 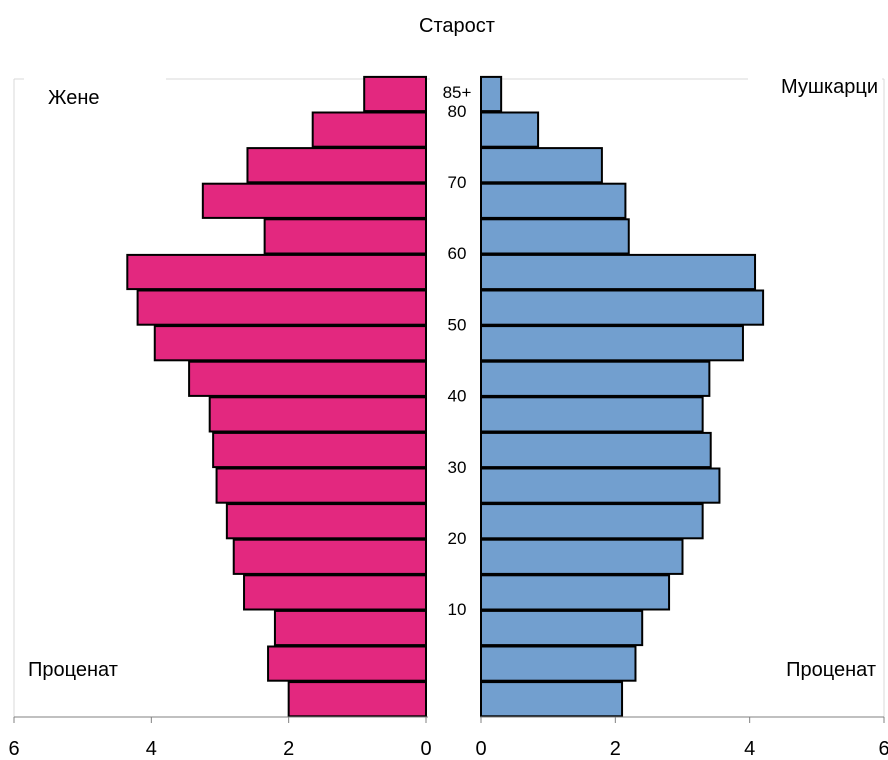 What do you see at coordinates (457, 467) in the screenshot?
I see `age-tick-label-30: 30` at bounding box center [457, 467].